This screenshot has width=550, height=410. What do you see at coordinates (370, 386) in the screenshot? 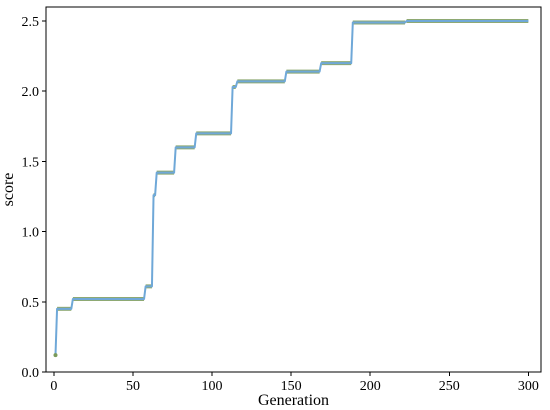
I see `x-tick-label-4: 200` at bounding box center [370, 386].